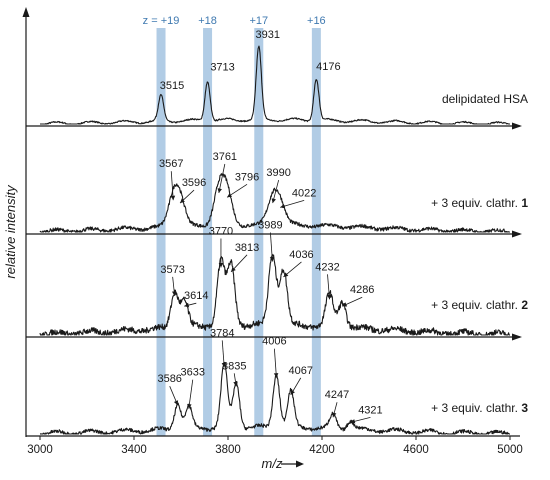  Describe the element at coordinates (169, 379) in the screenshot. I see `peak-label: 3586` at that location.